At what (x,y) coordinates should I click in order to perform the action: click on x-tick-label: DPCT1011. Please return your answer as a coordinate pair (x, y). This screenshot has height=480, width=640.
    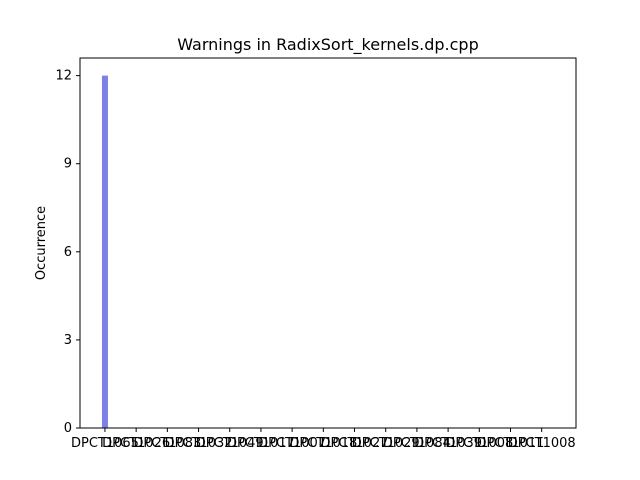
    Looking at the image, I should click on (511, 443).